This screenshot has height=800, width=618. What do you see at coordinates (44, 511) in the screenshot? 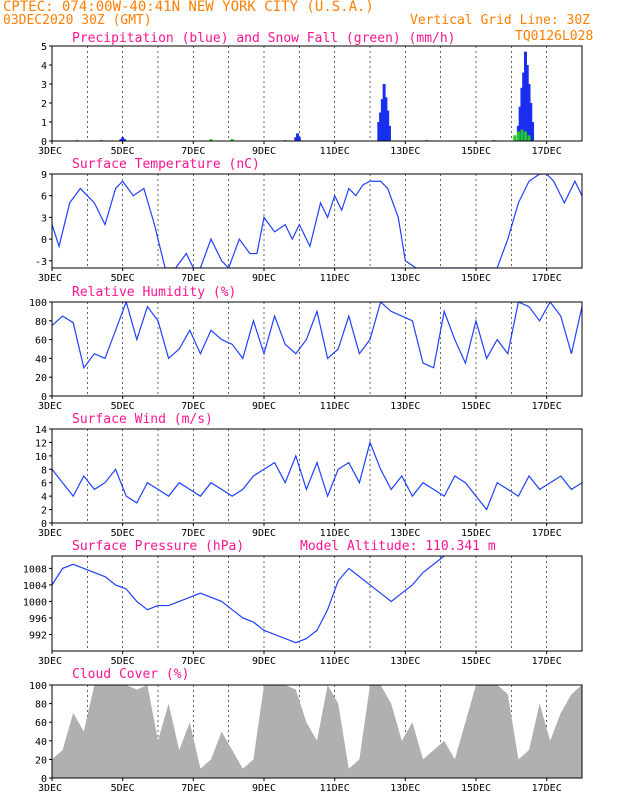
I see `y-tick-label: 2` at bounding box center [44, 511].